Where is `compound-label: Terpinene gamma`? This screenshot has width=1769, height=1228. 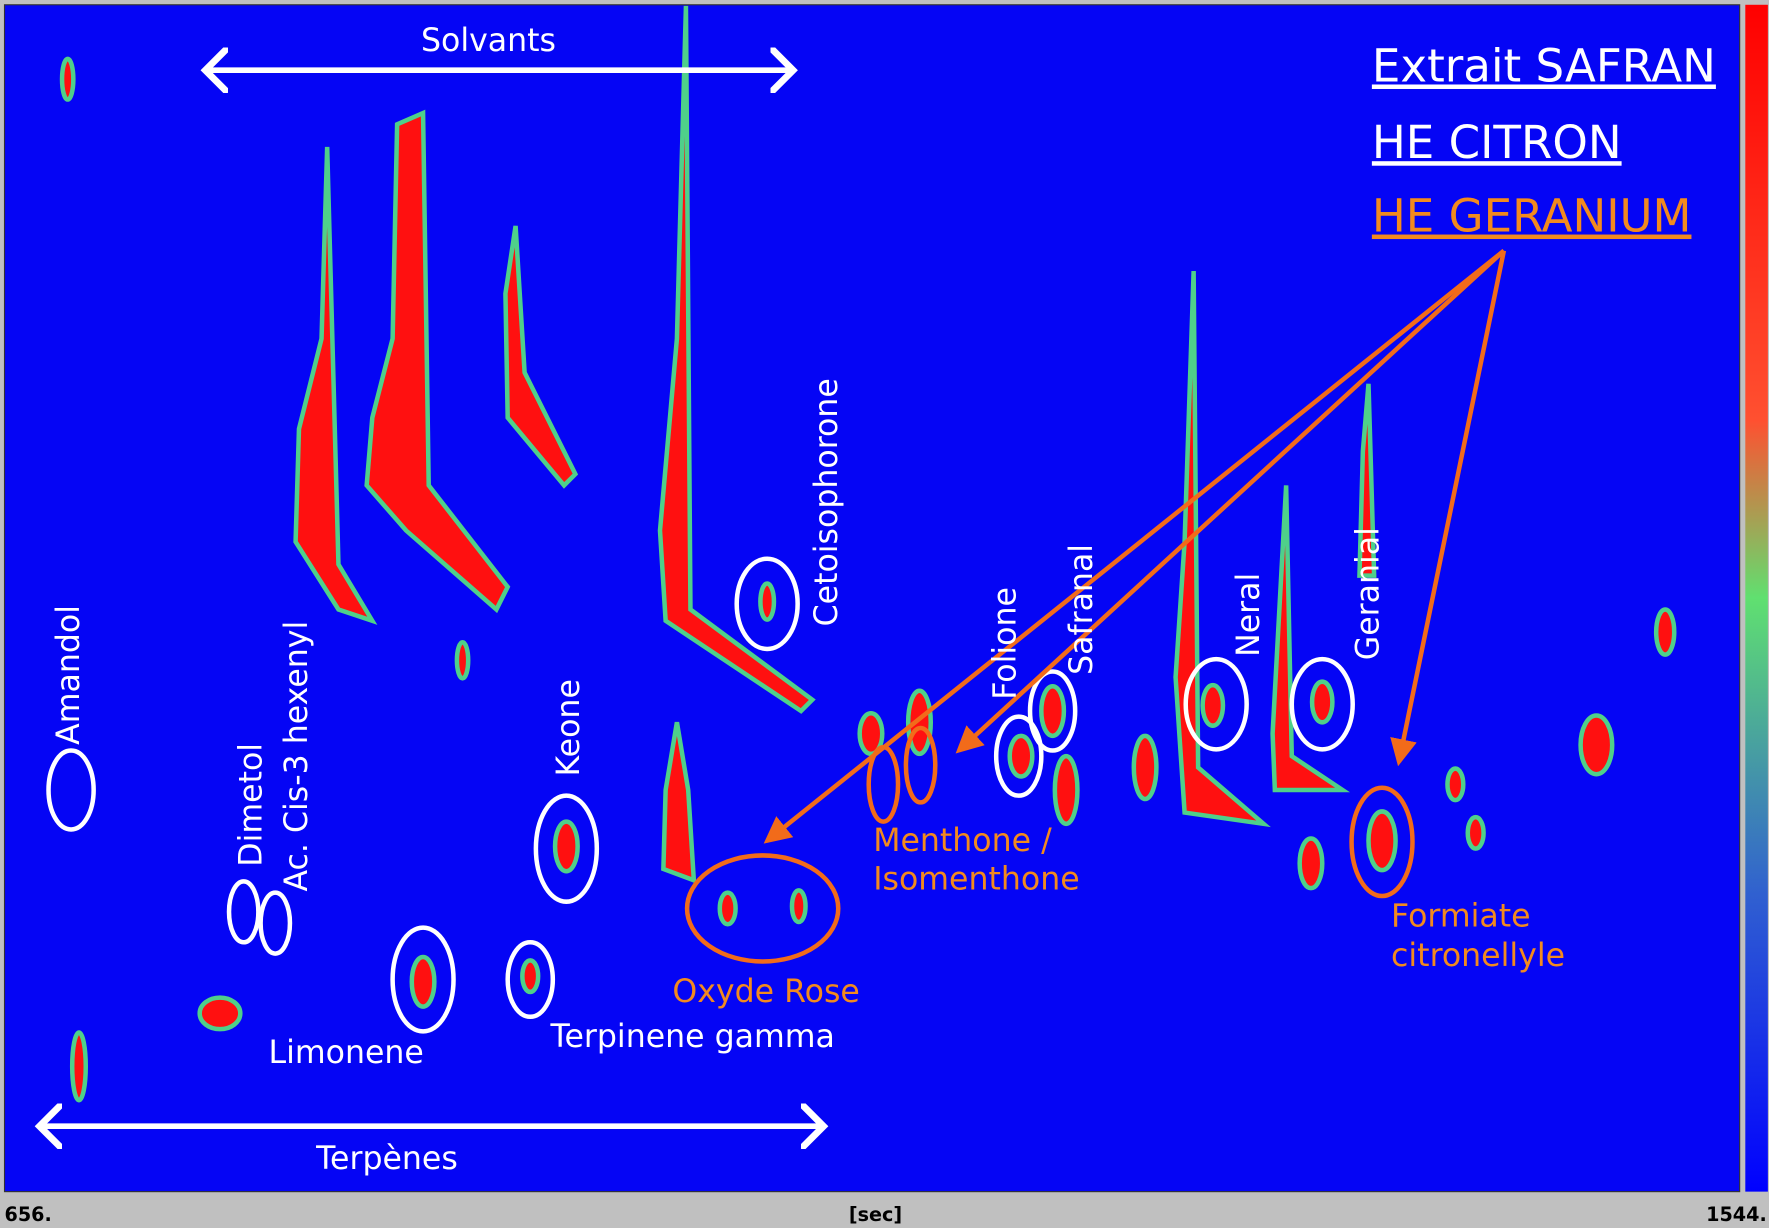 compound-label: Terpinene gamma is located at coordinates (692, 1037).